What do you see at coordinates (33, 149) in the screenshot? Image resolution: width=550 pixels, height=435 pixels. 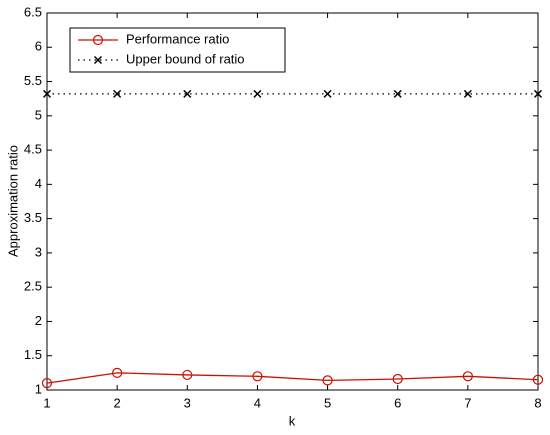 I see `y-tick-label: 4.5` at bounding box center [33, 149].